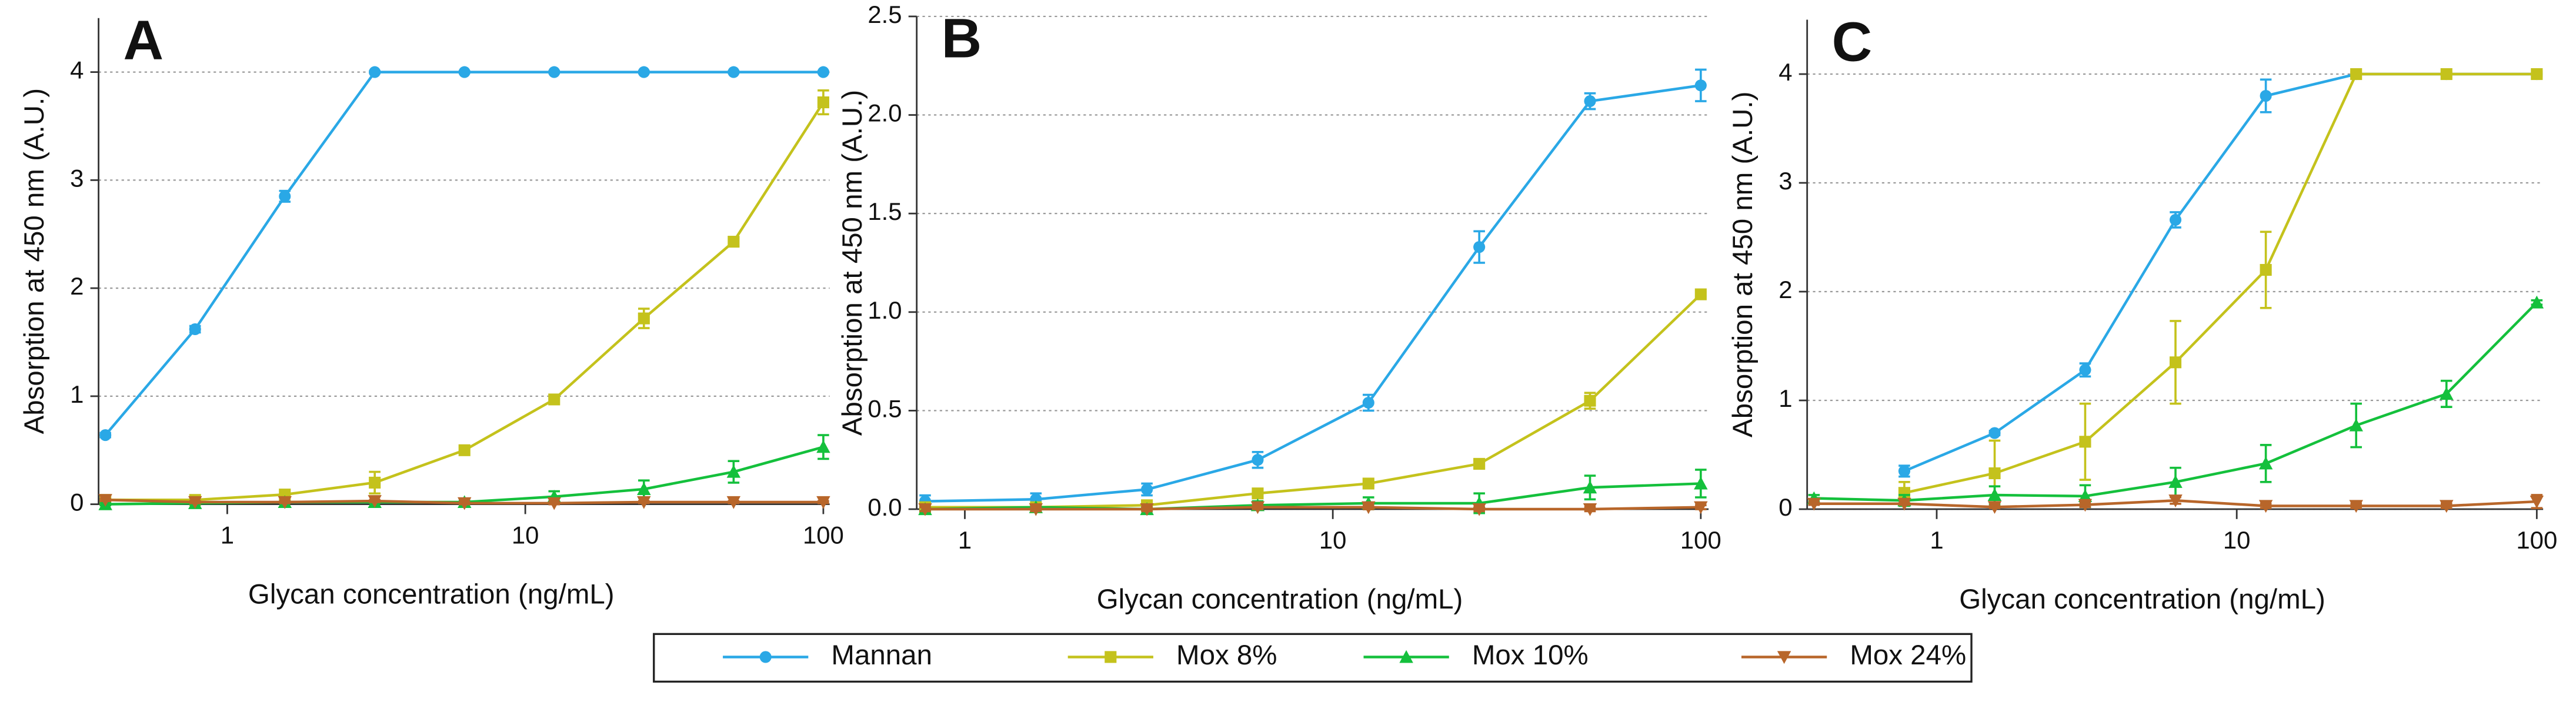  What do you see at coordinates (1852, 42) in the screenshot?
I see `panel-title: C` at bounding box center [1852, 42].